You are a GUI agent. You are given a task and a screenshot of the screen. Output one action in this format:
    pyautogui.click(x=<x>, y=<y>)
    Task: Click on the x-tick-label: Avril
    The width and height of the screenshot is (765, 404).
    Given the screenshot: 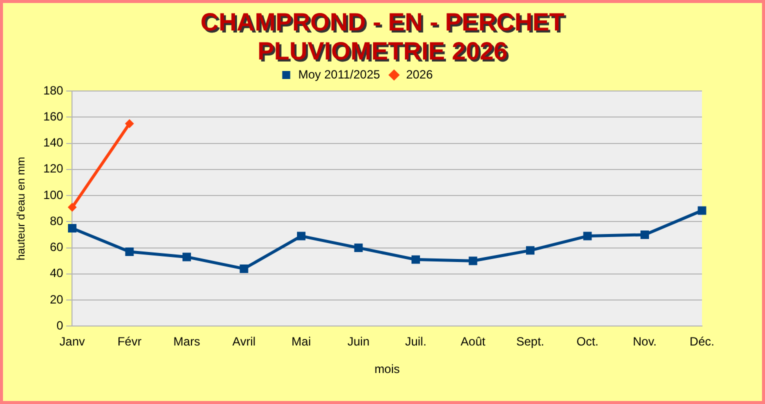 What is the action you would take?
    pyautogui.click(x=244, y=341)
    